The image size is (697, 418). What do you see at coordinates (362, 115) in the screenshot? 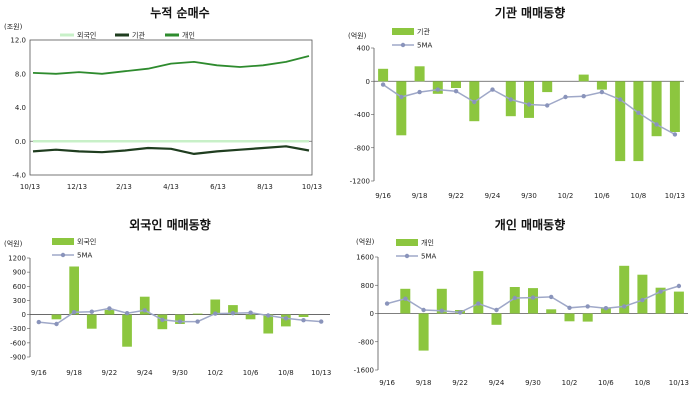
I see `y-tick-label: -400` at bounding box center [362, 115].